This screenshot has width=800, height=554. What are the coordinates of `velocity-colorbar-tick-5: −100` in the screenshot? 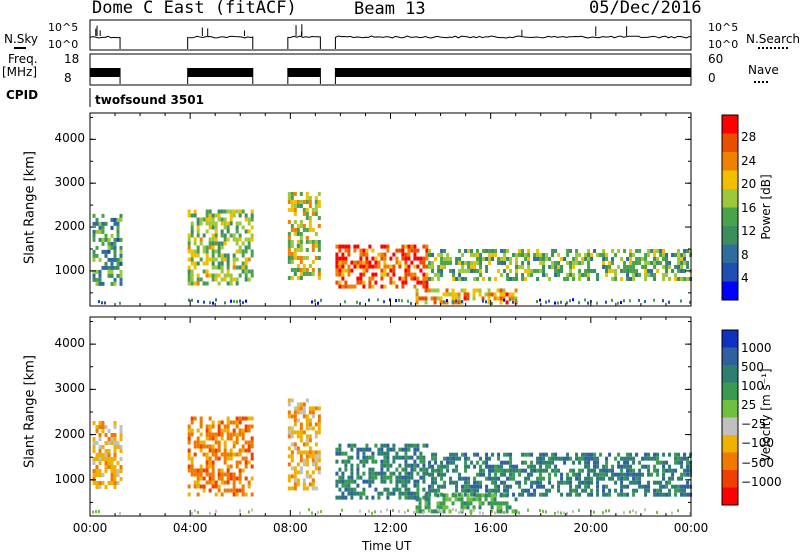 It's located at (757, 443).